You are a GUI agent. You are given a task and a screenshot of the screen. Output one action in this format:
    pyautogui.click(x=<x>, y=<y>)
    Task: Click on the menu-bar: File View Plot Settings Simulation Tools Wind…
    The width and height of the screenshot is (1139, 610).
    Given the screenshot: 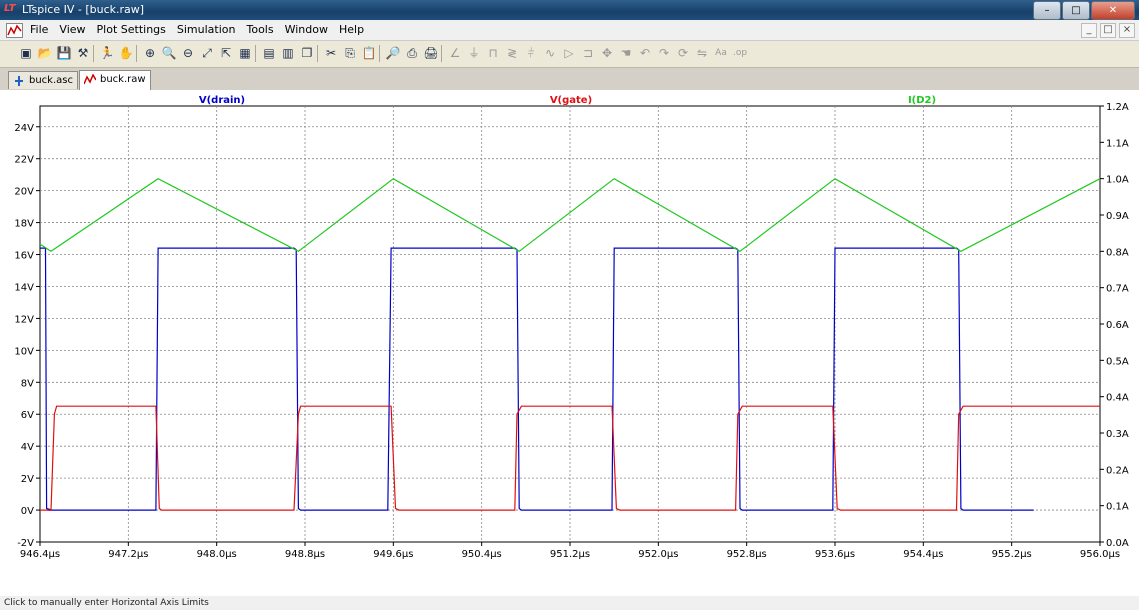 What is the action you would take?
    pyautogui.click(x=569, y=30)
    